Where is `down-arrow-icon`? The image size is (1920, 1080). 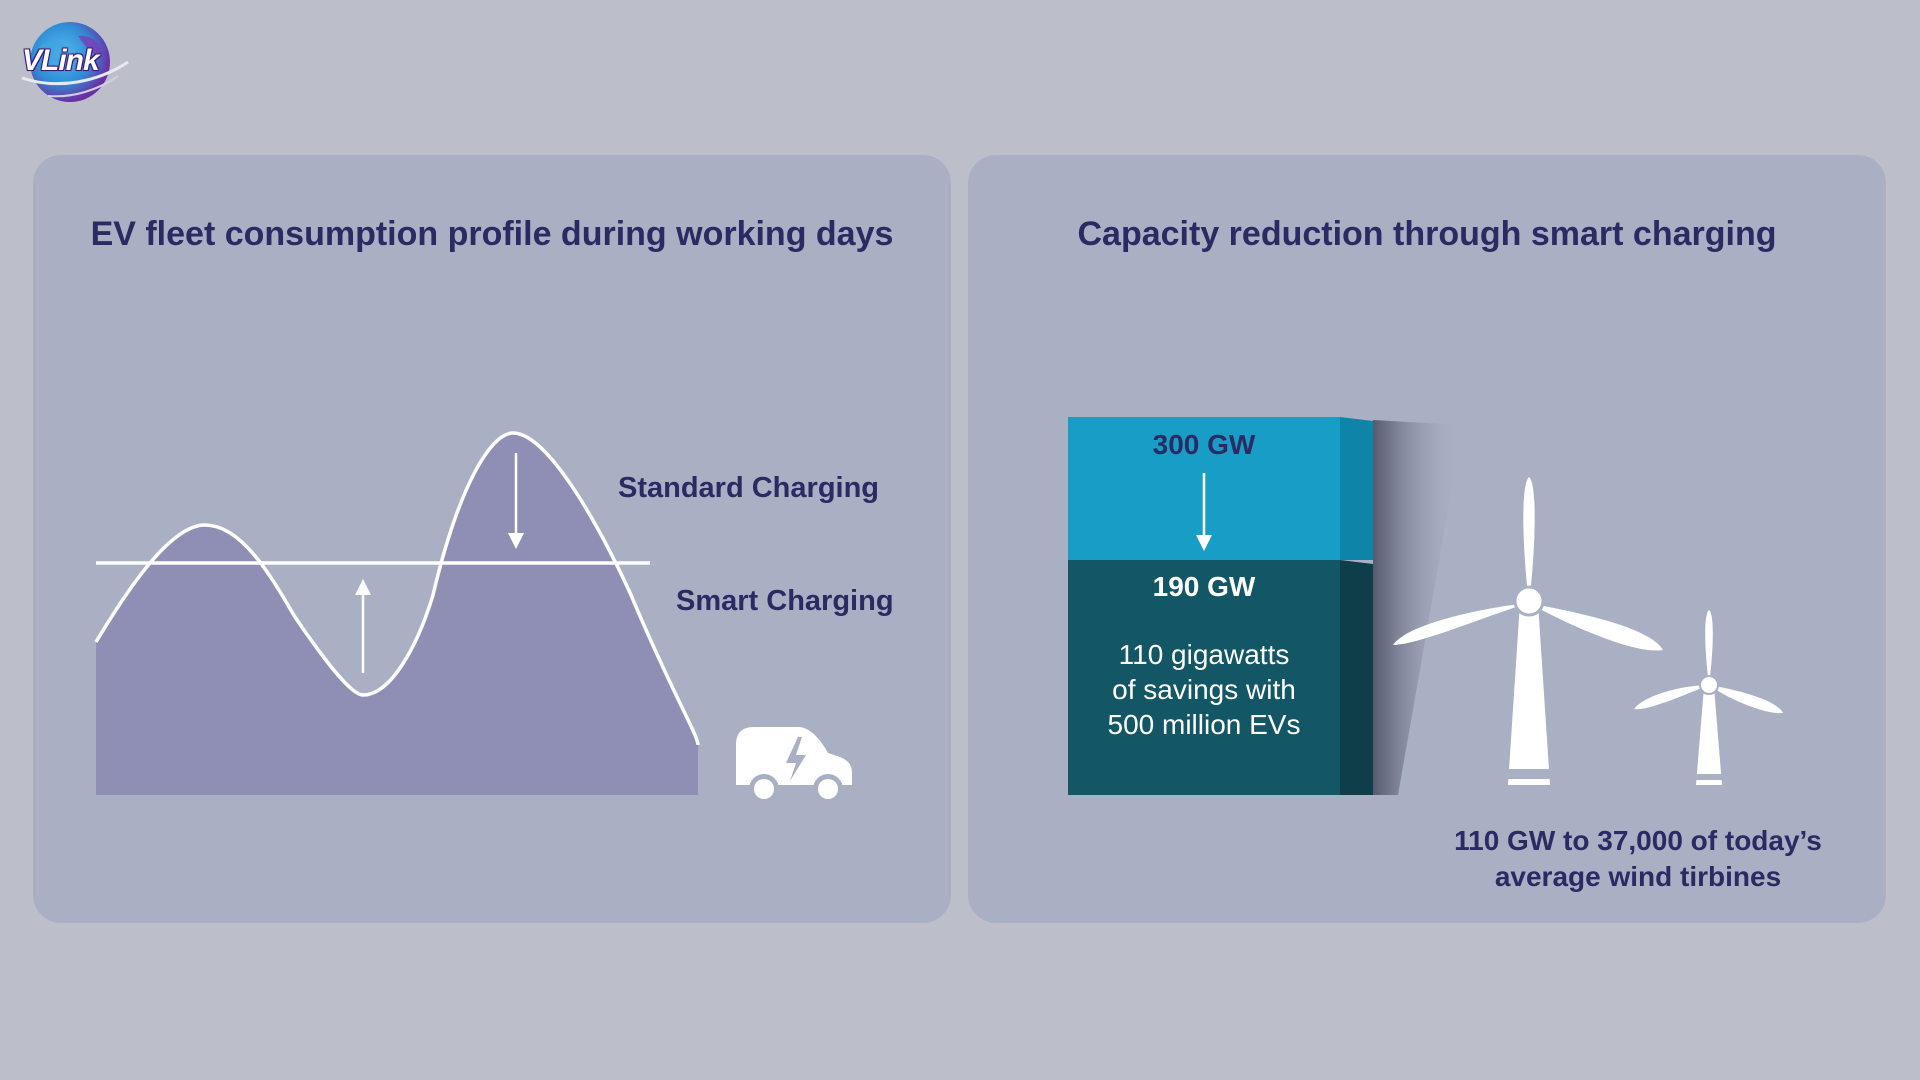 down-arrow-icon is located at coordinates (516, 501).